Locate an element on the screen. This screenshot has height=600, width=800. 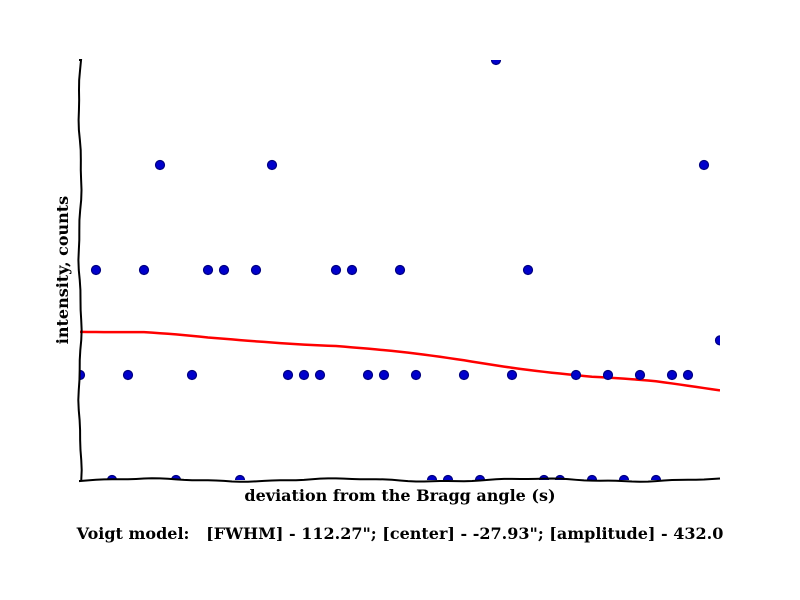
x-axis-label: deviation from the Bragg angle (s) is located at coordinates (399, 495).